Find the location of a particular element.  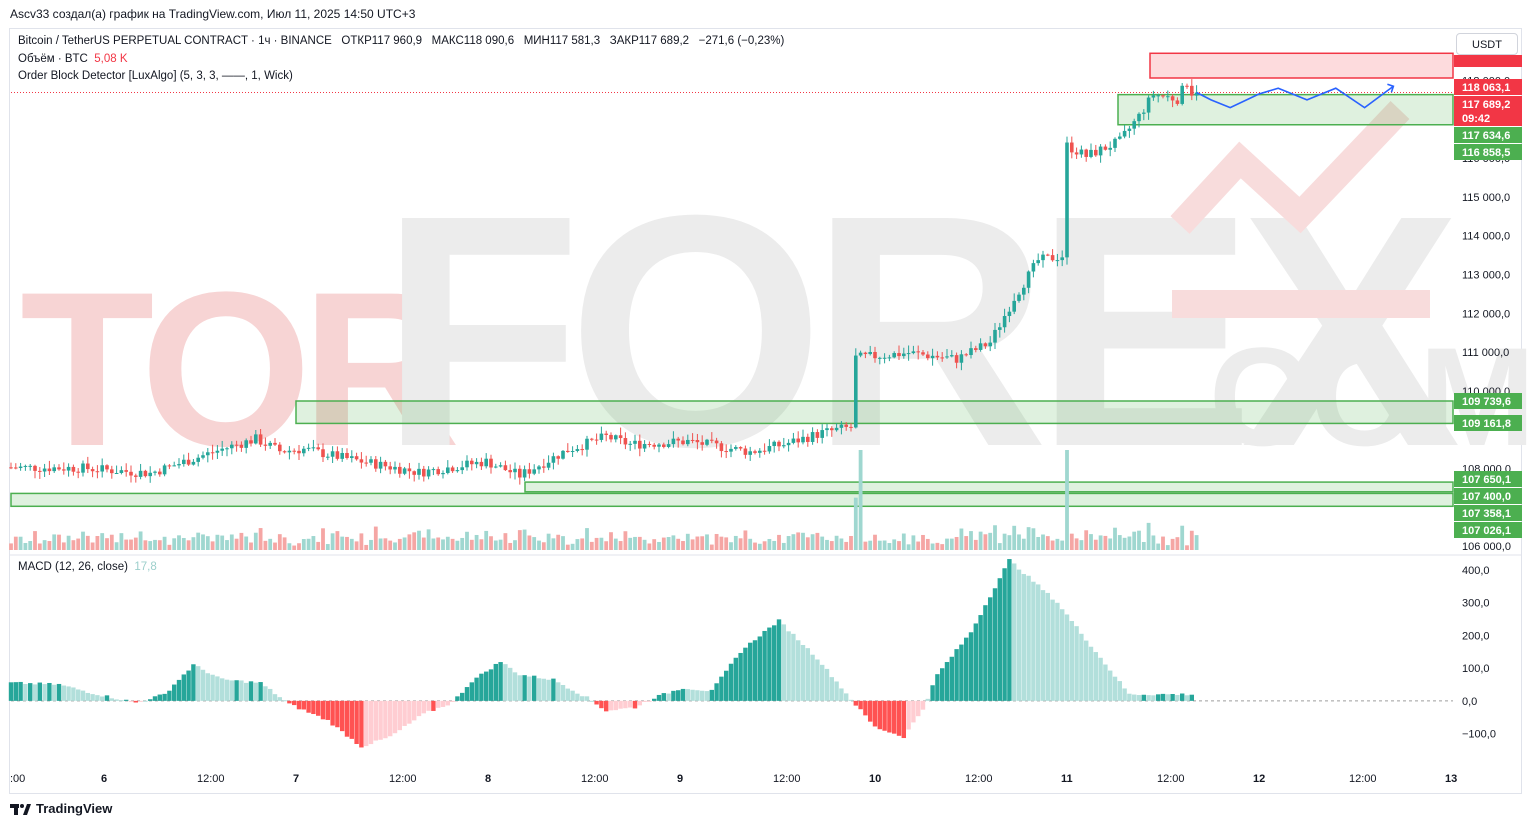

currency-selector: USDT is located at coordinates (1487, 44).